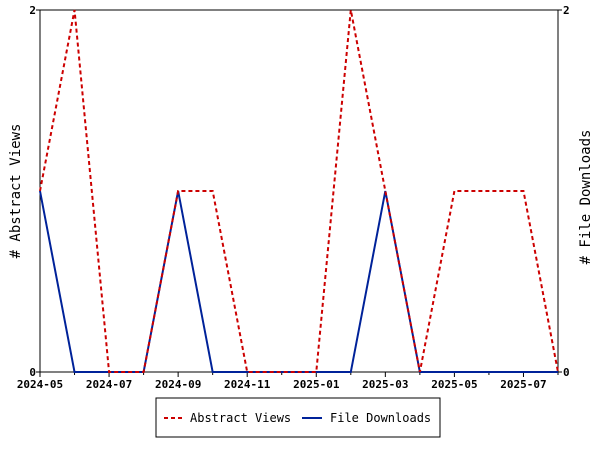  I want to click on x-tick-label-2025-05: 2025-05, so click(454, 384).